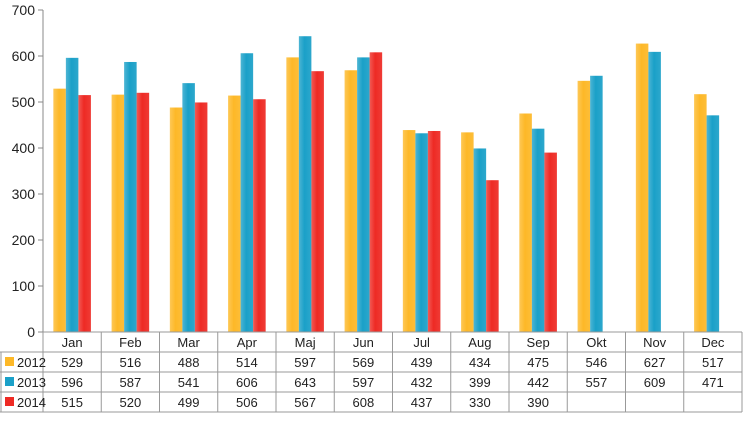  I want to click on legend-label: 2014, so click(31, 402).